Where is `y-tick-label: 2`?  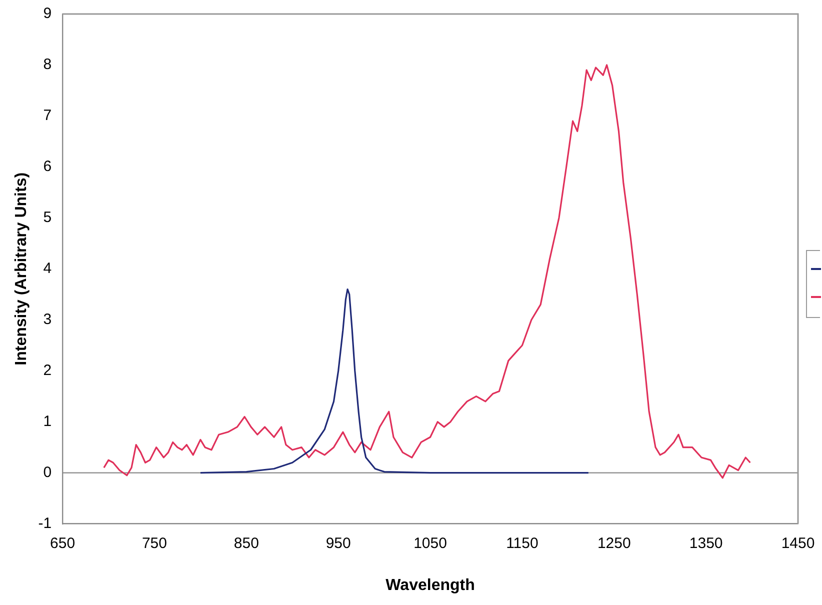
y-tick-label: 2 is located at coordinates (47, 370).